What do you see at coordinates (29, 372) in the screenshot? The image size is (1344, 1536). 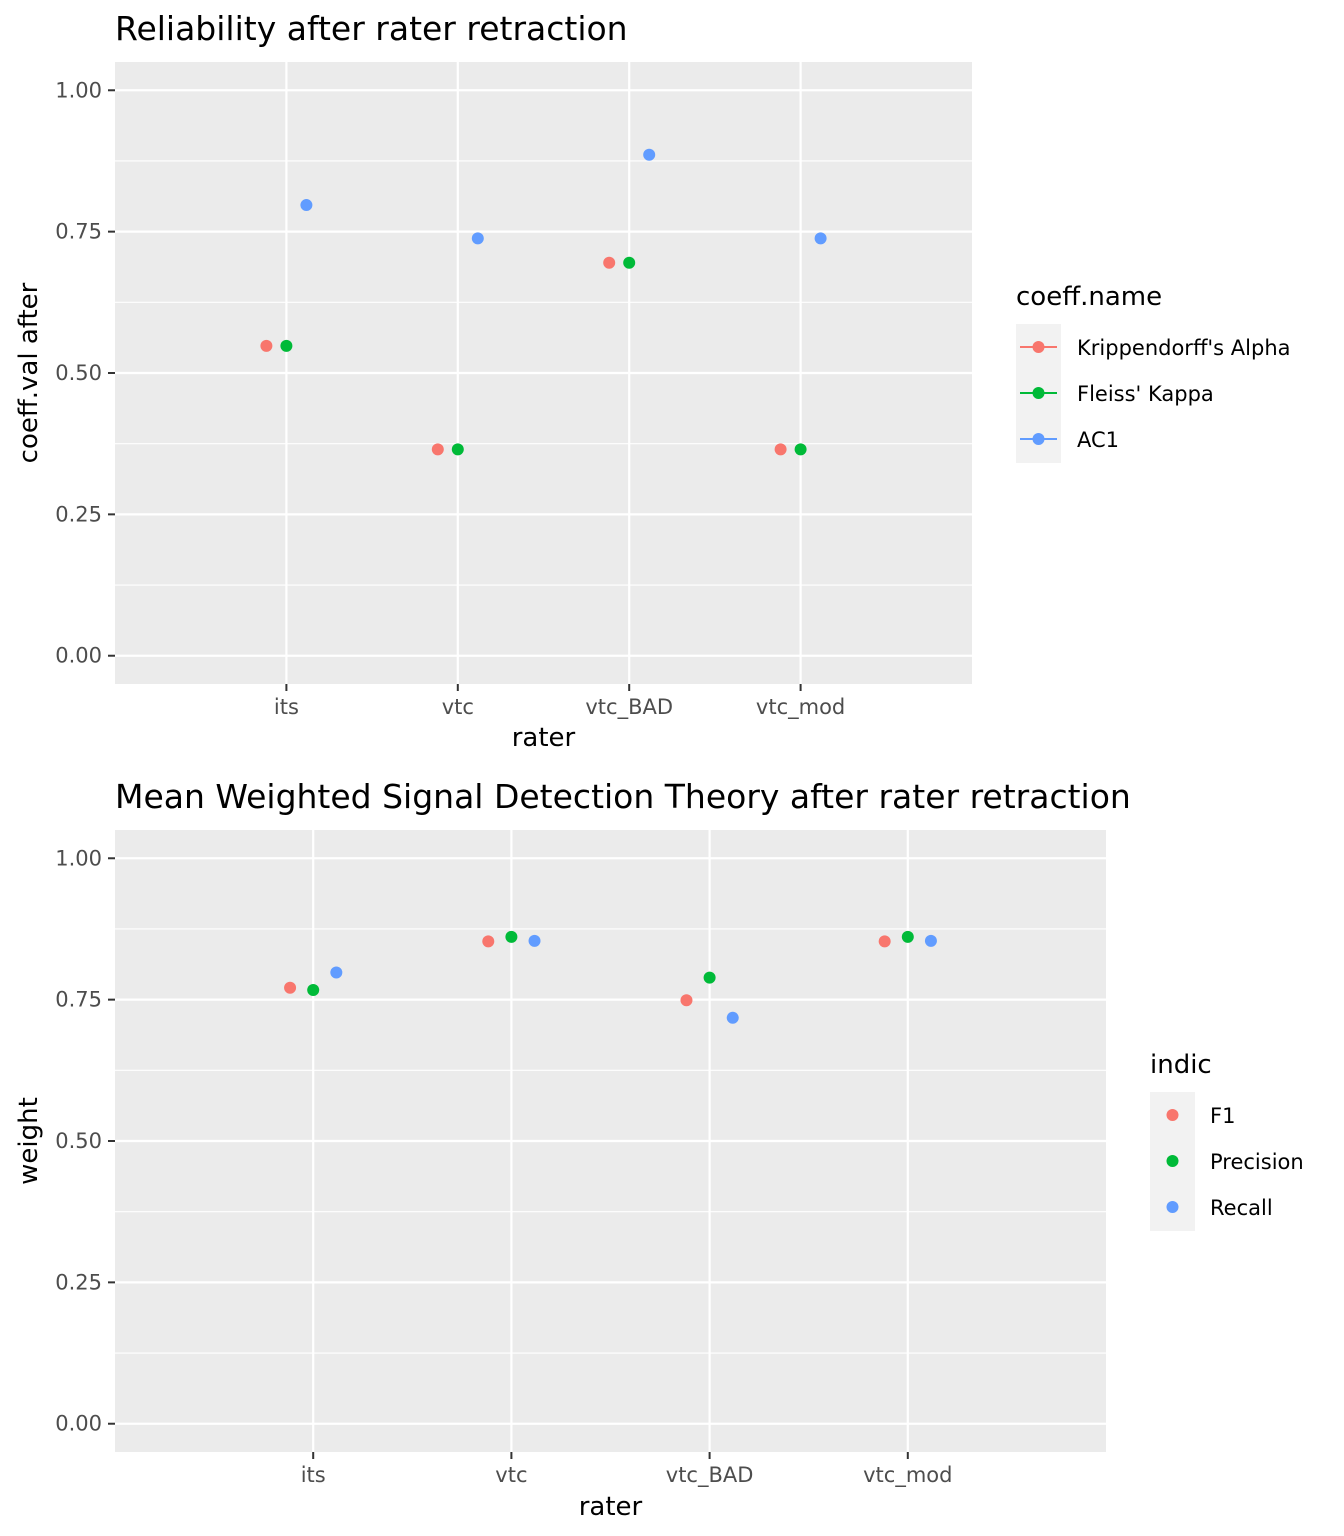 I see `y-axis-title: coeff.val after` at bounding box center [29, 372].